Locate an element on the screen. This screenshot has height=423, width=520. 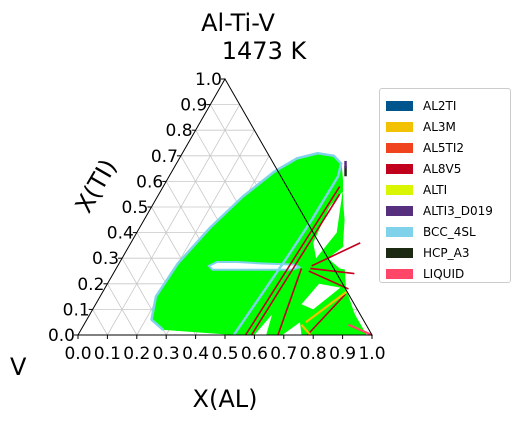
legend-label: AL3M is located at coordinates (439, 127).